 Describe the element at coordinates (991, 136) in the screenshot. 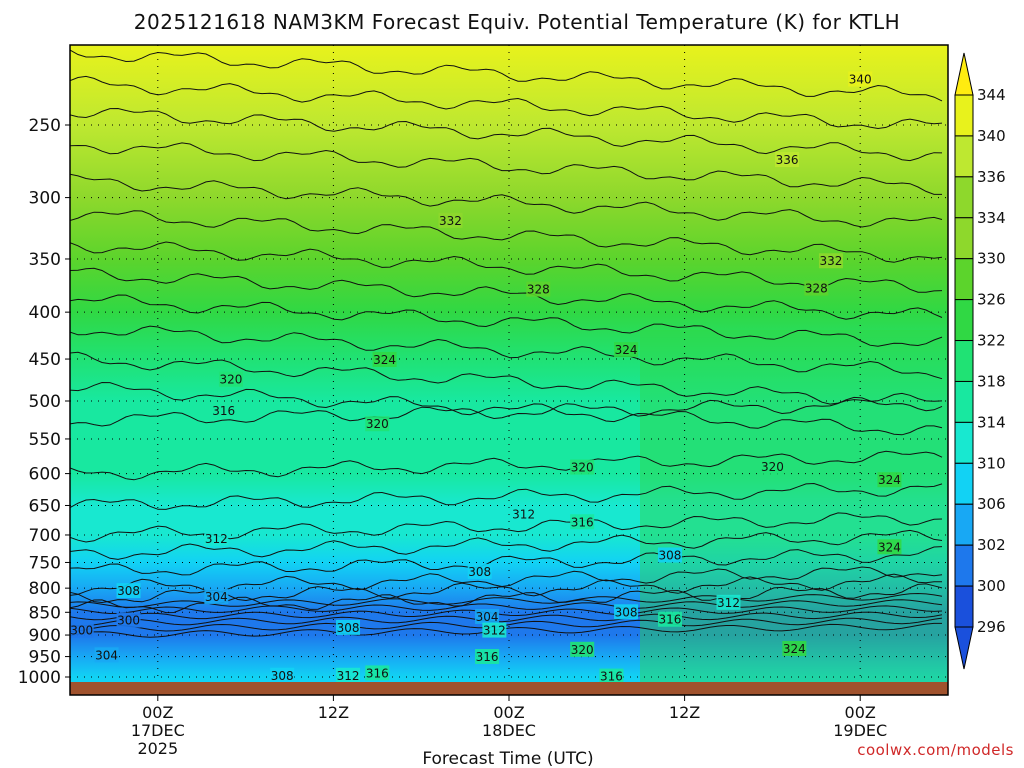

I see `colorbar-tick-label: 340` at that location.